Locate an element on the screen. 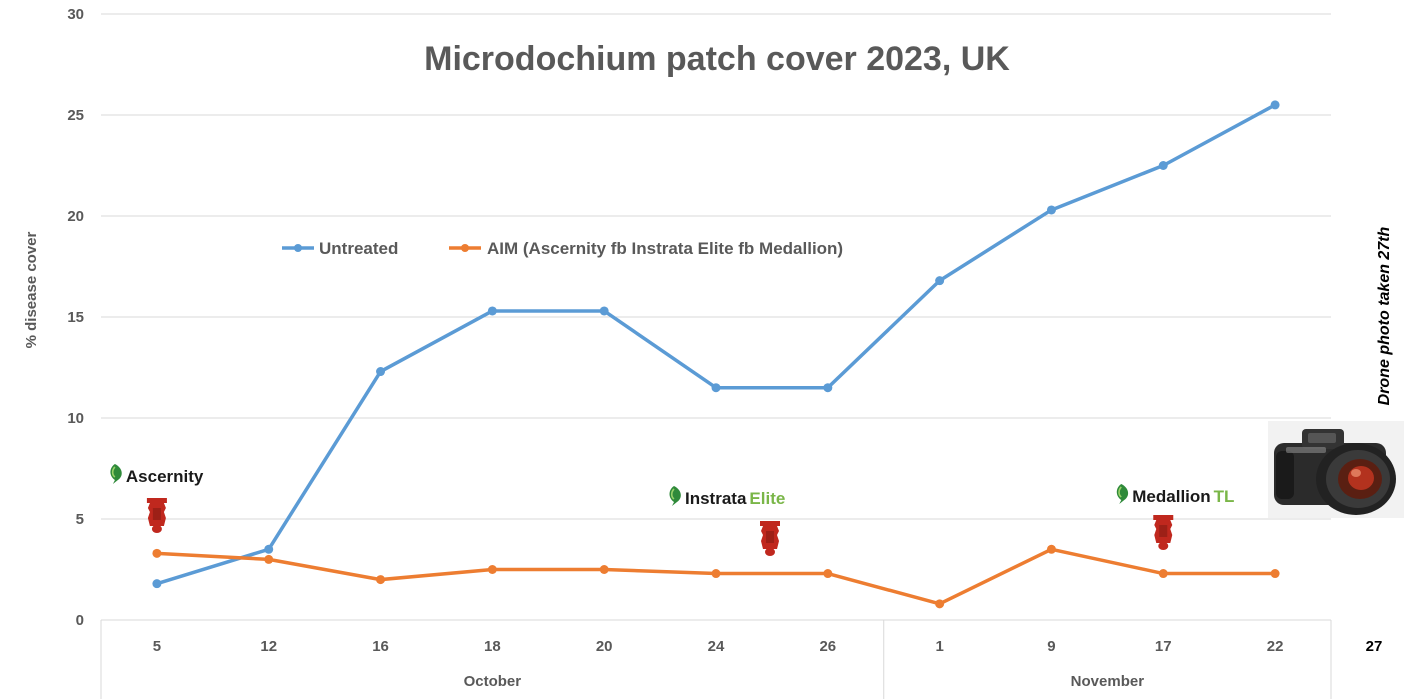 The width and height of the screenshot is (1415, 699). x-tick-label: 18 is located at coordinates (492, 646).